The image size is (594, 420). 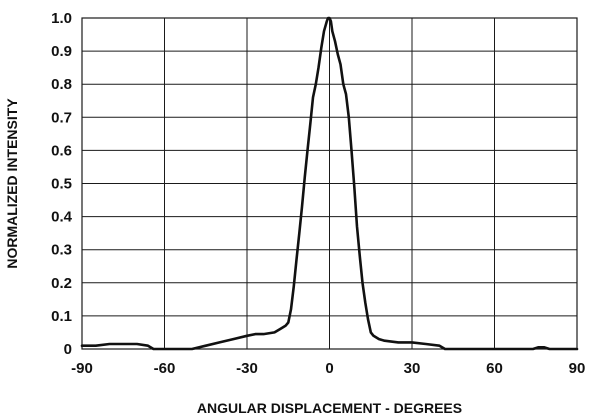 I want to click on y-tick-label: 0.9, so click(x=61, y=51).